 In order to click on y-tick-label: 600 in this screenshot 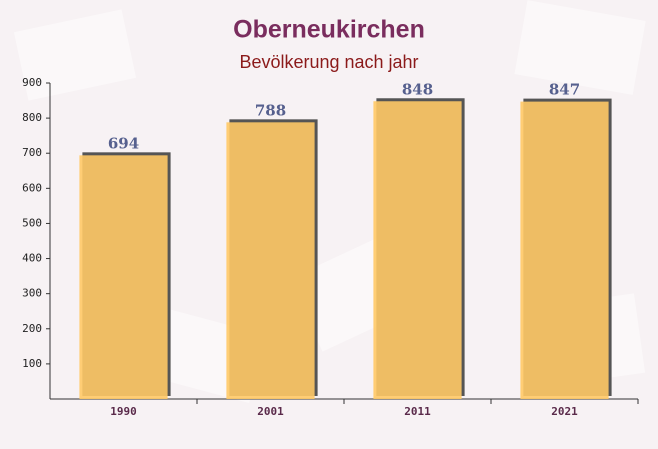, I will do `click(32, 187)`.